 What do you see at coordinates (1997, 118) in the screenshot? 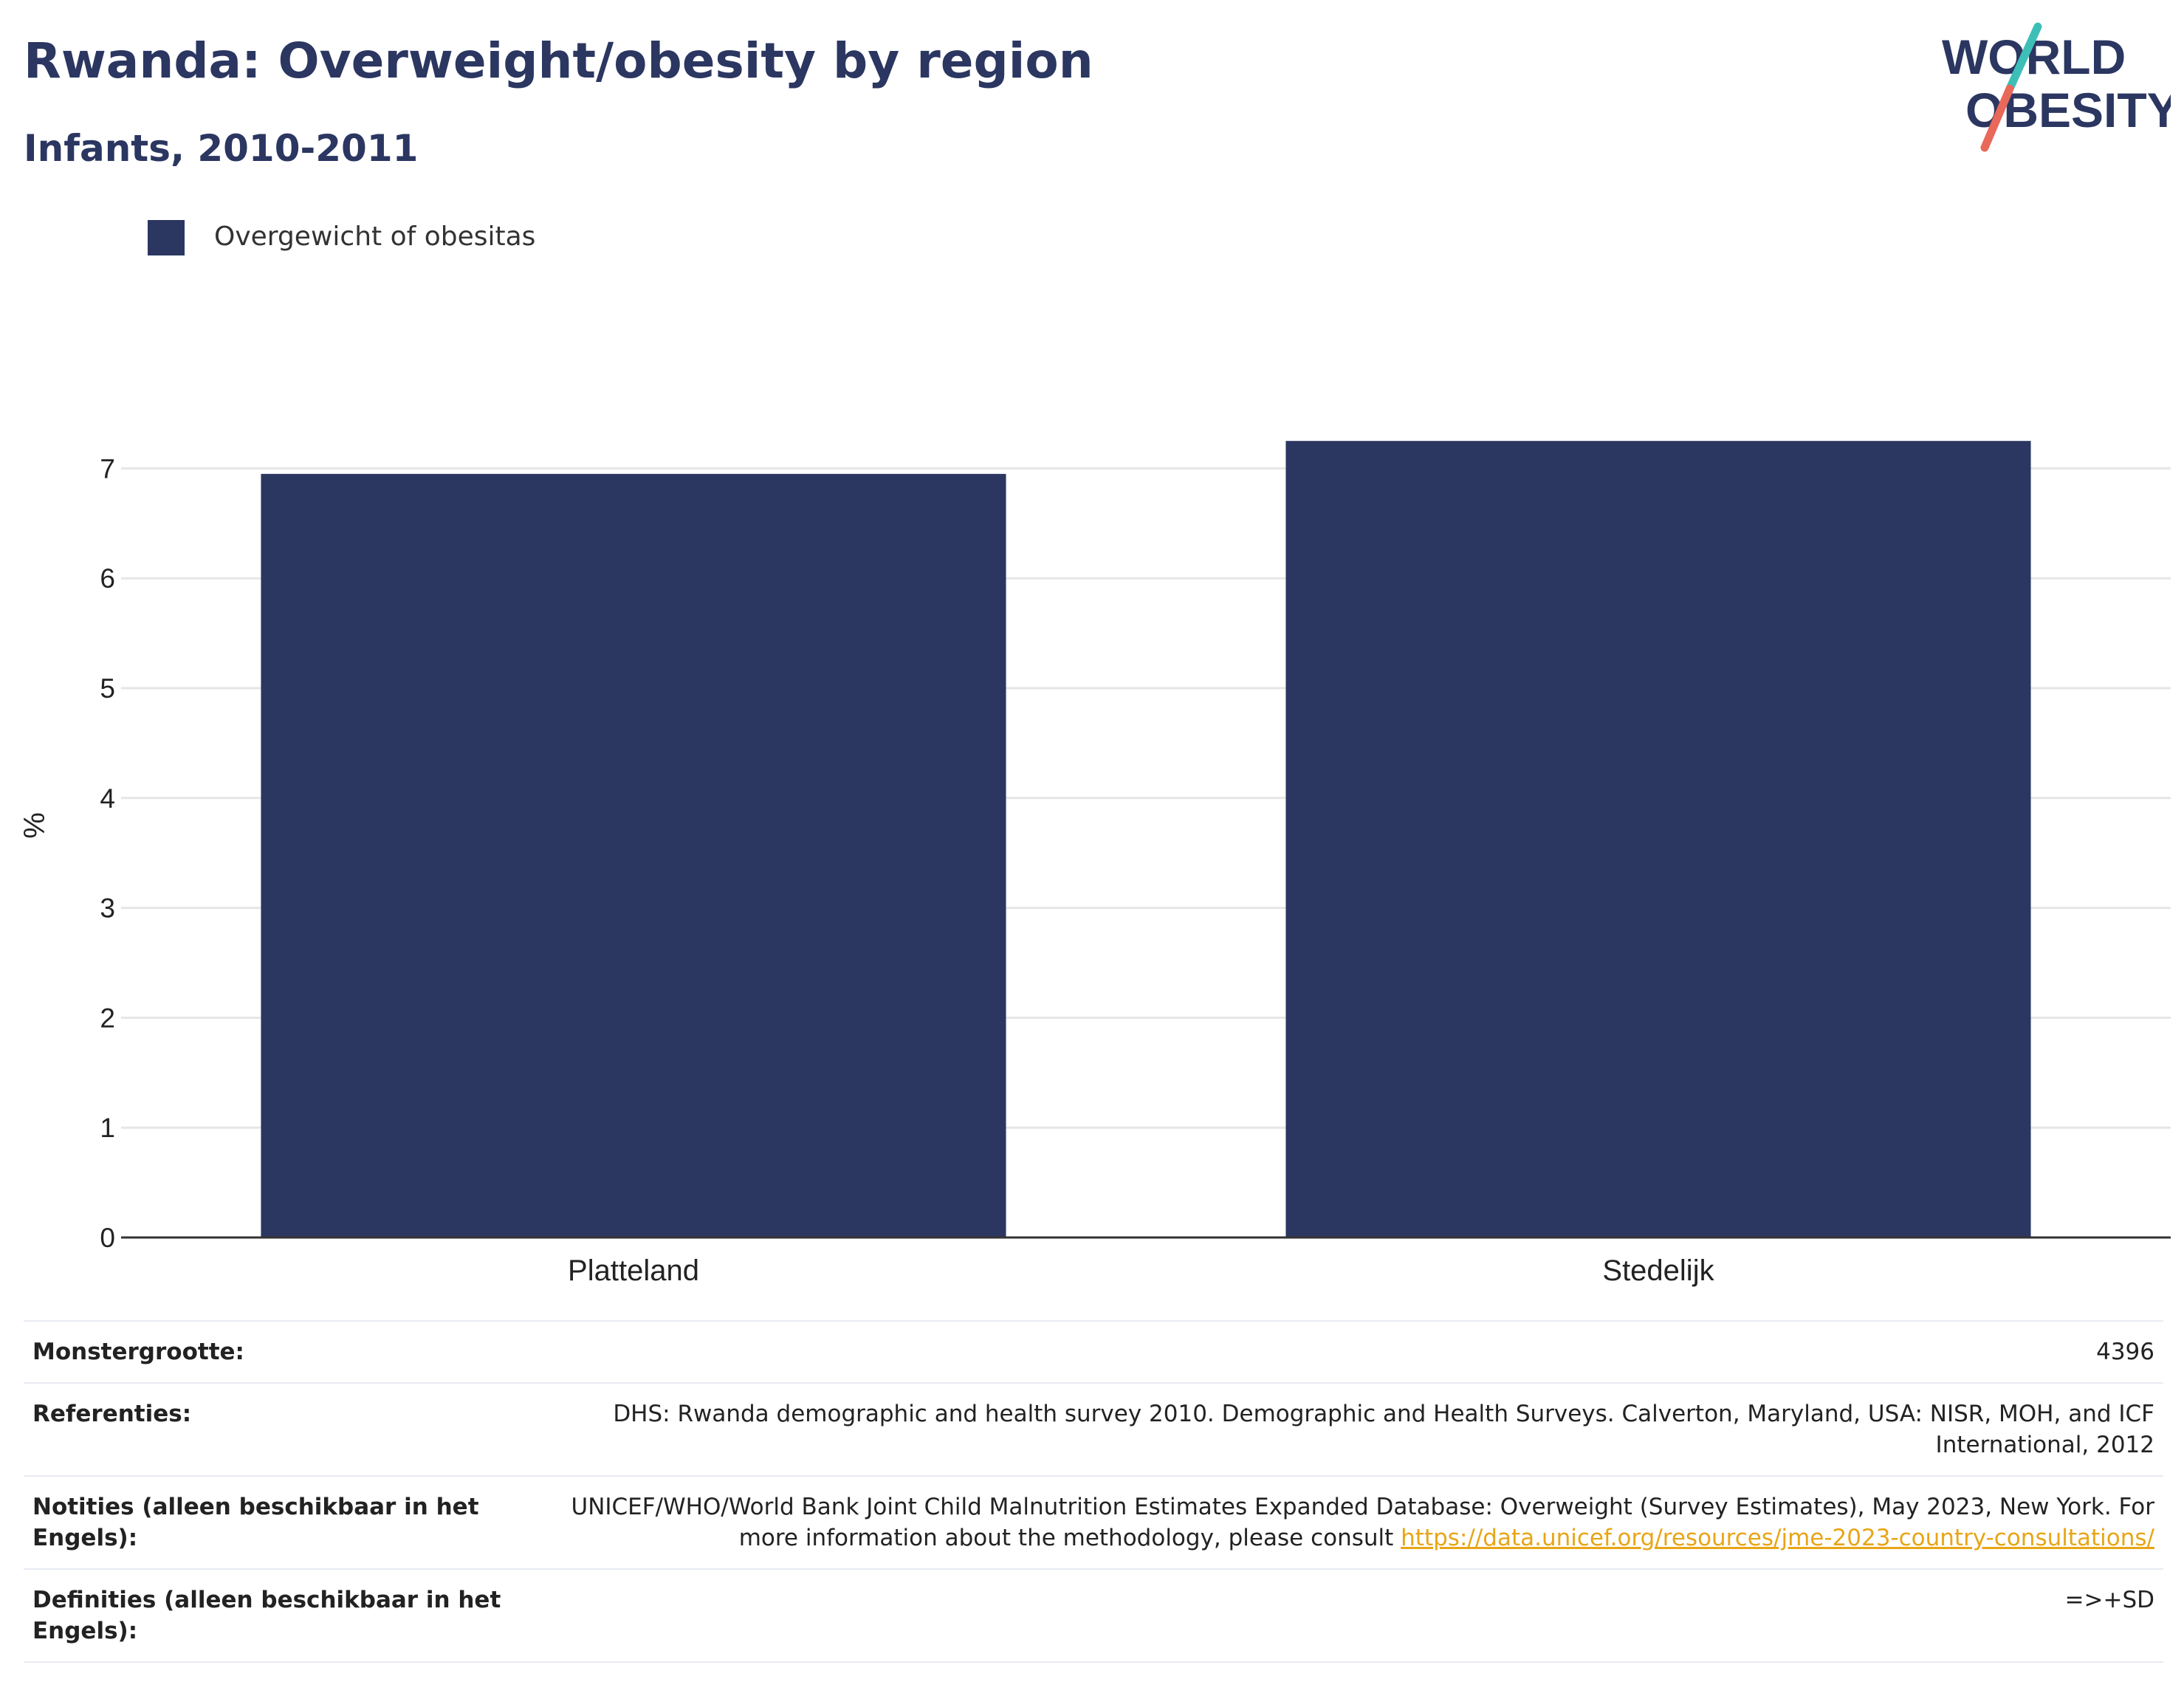
I see `logo-slash-red` at bounding box center [1997, 118].